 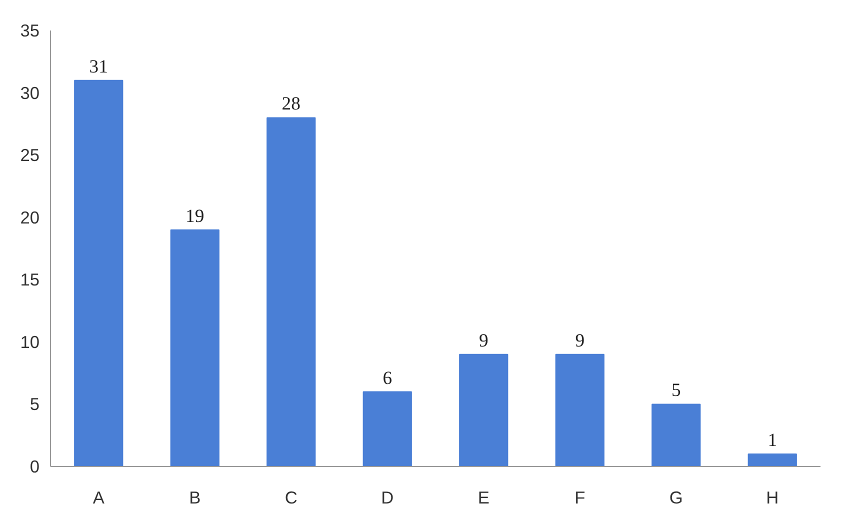 What do you see at coordinates (772, 498) in the screenshot?
I see `x-tick-label: H` at bounding box center [772, 498].